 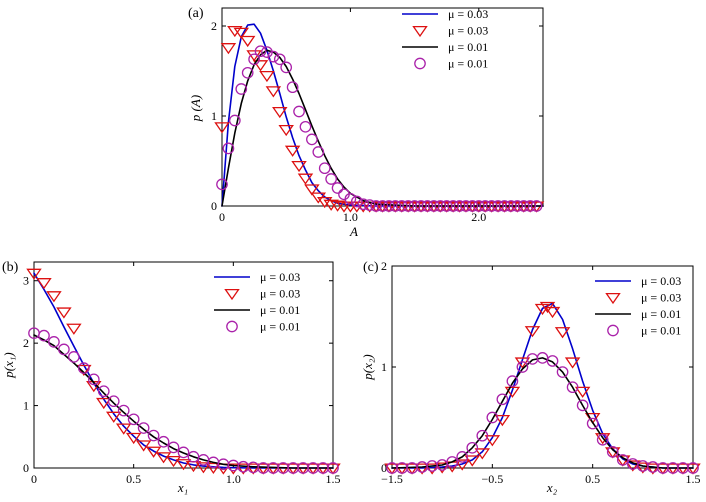 What do you see at coordinates (693, 479) in the screenshot?
I see `panel-c-xtick-label: 1.5` at bounding box center [693, 479].